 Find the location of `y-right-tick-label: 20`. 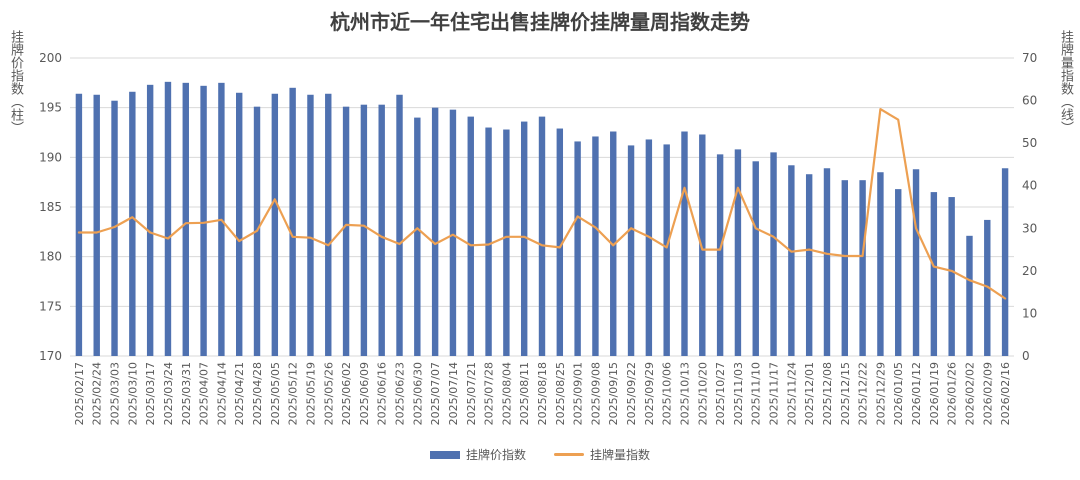

y-right-tick-label: 20 is located at coordinates (1029, 271).